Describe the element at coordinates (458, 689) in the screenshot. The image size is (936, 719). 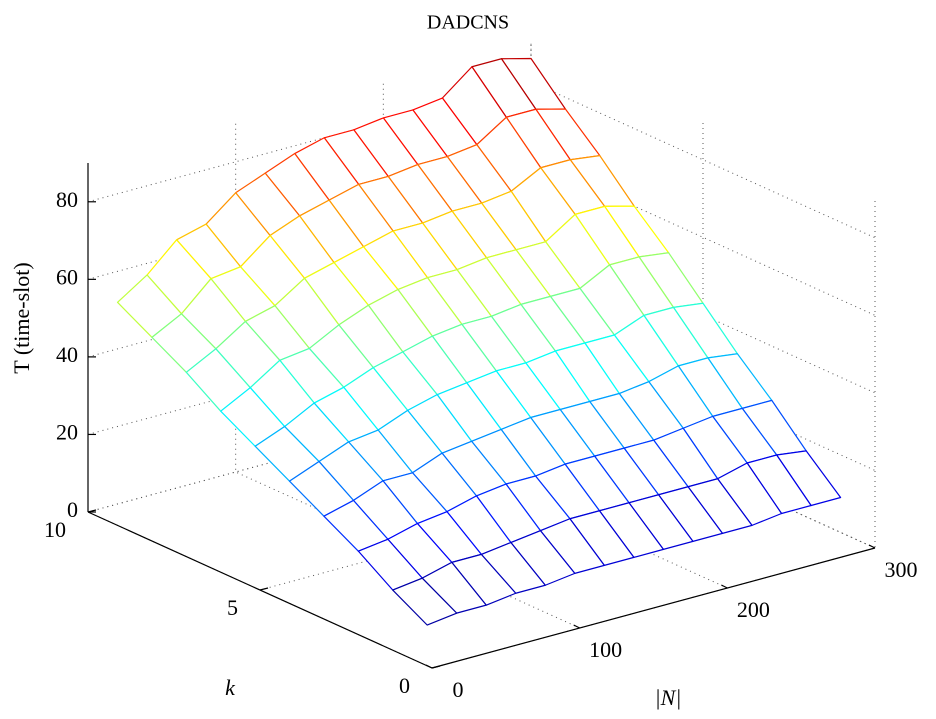
I see `x-tick-label: 0` at that location.